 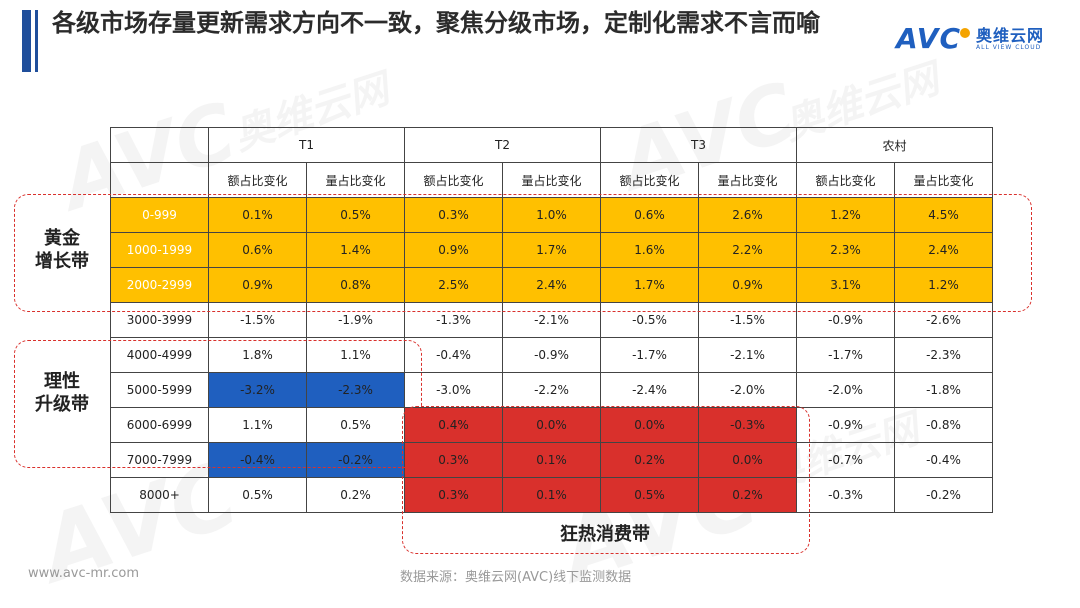 I want to click on table-cell: -2.4%, so click(x=649, y=390).